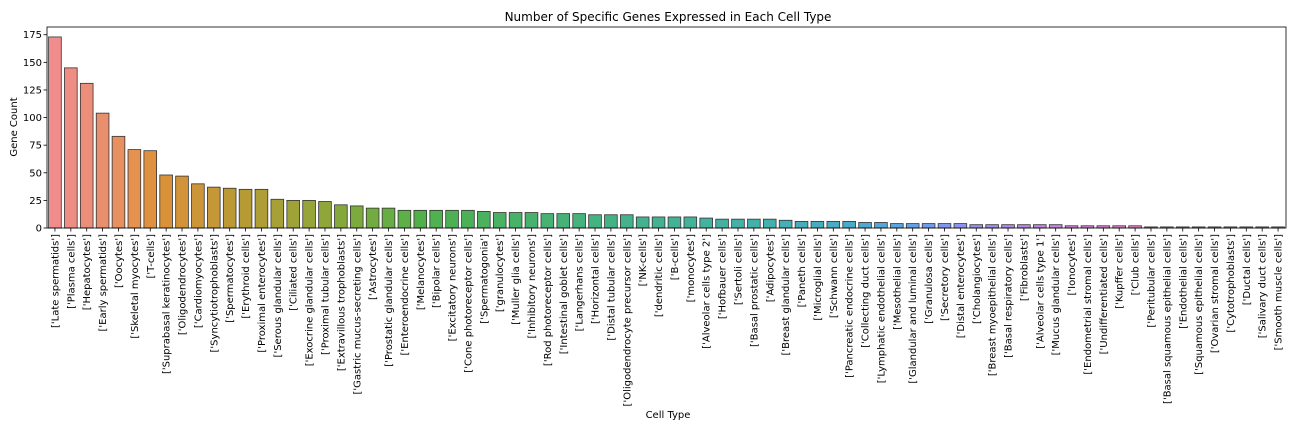  What do you see at coordinates (32, 35) in the screenshot?
I see `y-tick-label: 175` at bounding box center [32, 35].